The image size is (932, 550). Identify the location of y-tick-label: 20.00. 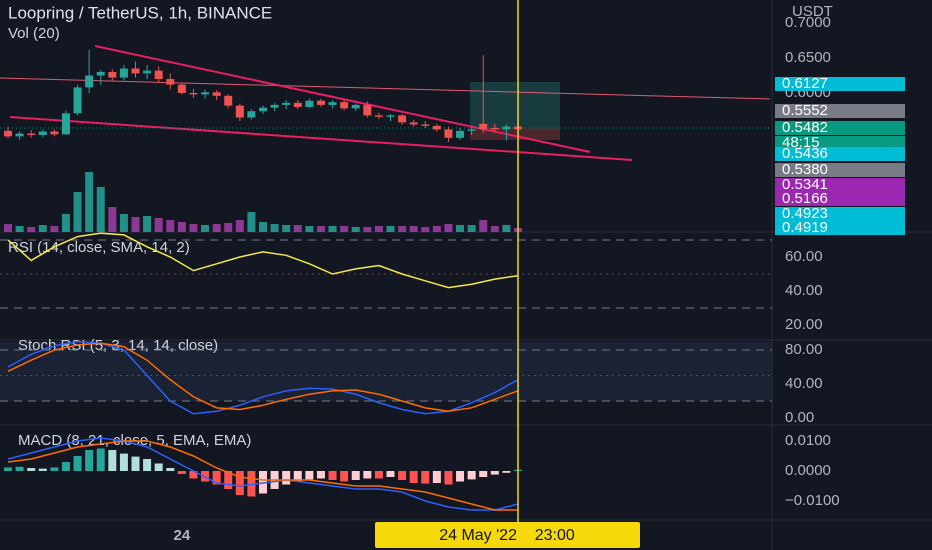
(804, 324).